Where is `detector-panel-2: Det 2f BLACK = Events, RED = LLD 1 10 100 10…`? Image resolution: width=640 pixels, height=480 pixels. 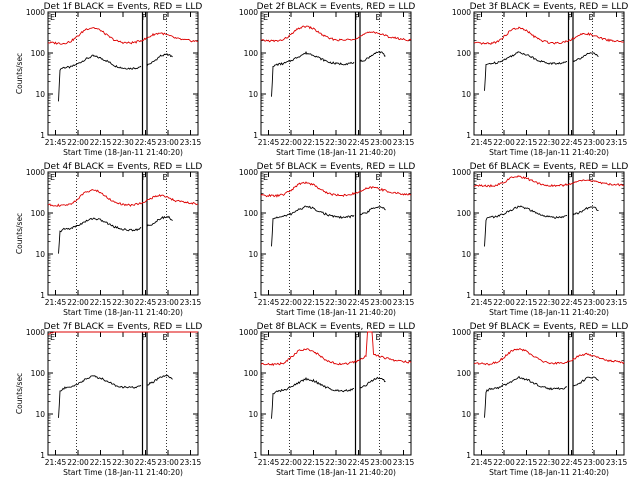
detector-panel-2: Det 2f BLACK = Events, RED = LLD 1 10 100 10… is located at coordinates (319, 80).